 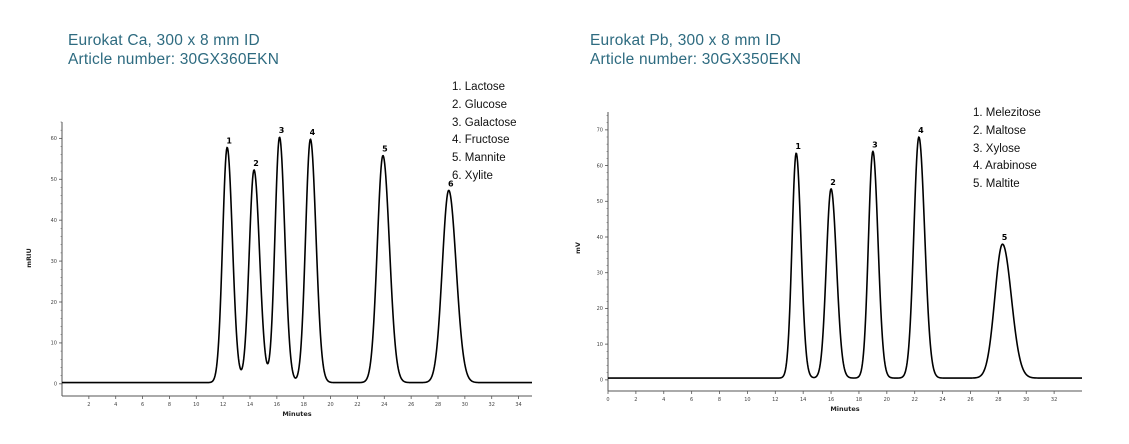 I want to click on legend-item: 6. Xylite, so click(x=472, y=175).